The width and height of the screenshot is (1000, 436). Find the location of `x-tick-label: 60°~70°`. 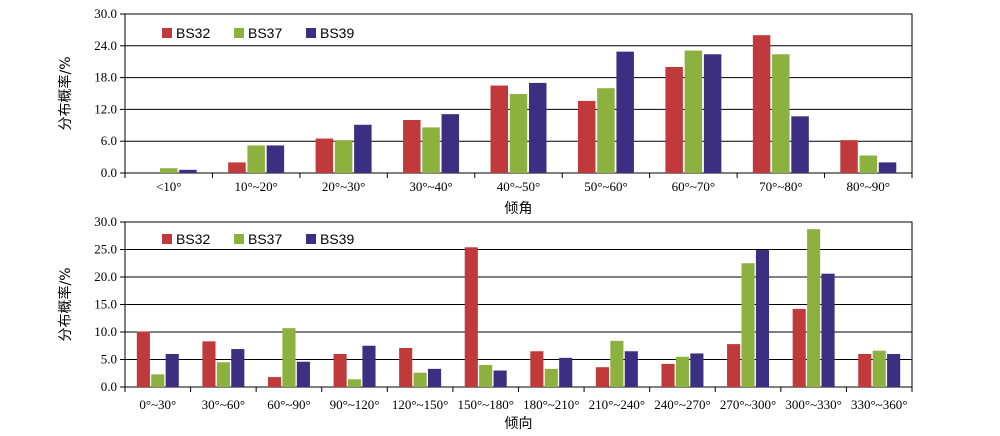

x-tick-label: 60°~70° is located at coordinates (693, 186).